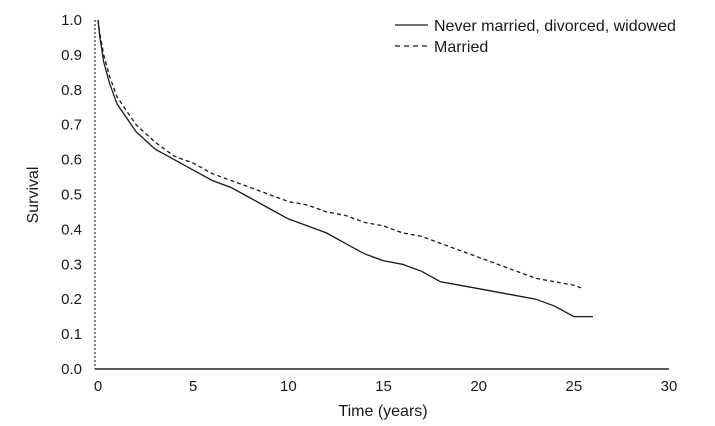 This screenshot has height=426, width=715. Describe the element at coordinates (71, 299) in the screenshot. I see `y-tick-label: 0.2` at that location.